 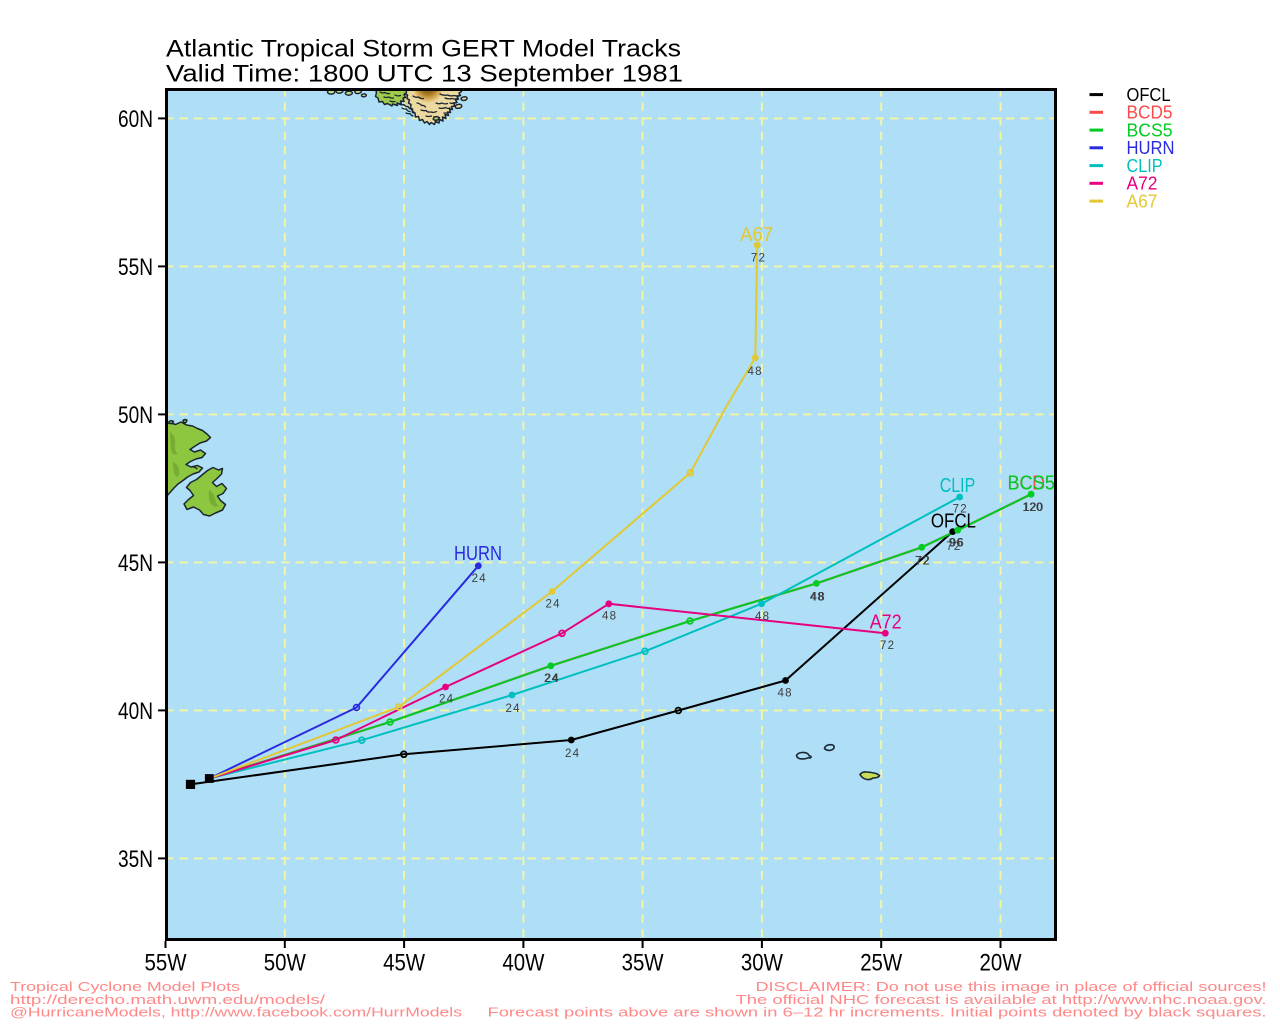 What do you see at coordinates (404, 963) in the screenshot?
I see `svg-text: 45W` at bounding box center [404, 963].